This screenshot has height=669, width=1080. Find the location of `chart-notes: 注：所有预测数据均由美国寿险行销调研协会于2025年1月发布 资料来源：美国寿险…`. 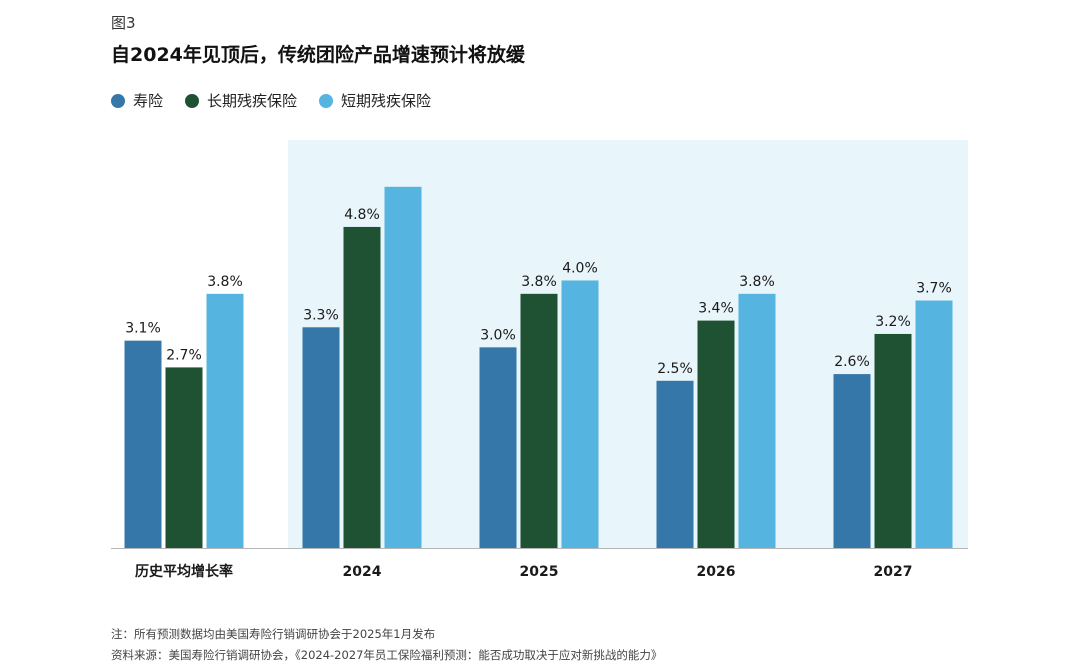

chart-notes: 注：所有预测数据均由美国寿险行销调研协会于2025年1月发布 资料来源：美国寿险… is located at coordinates (386, 645).